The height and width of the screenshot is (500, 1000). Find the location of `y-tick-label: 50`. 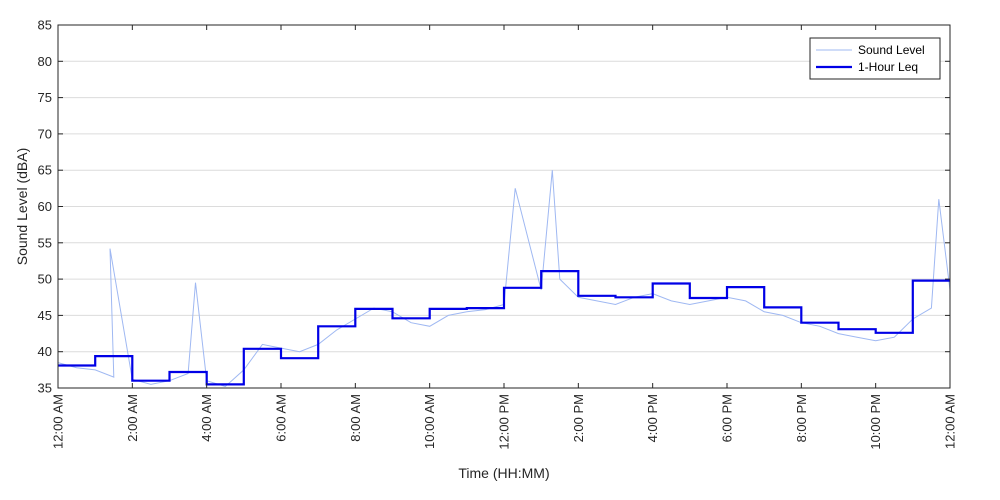

y-tick-label: 50 is located at coordinates (45, 279).